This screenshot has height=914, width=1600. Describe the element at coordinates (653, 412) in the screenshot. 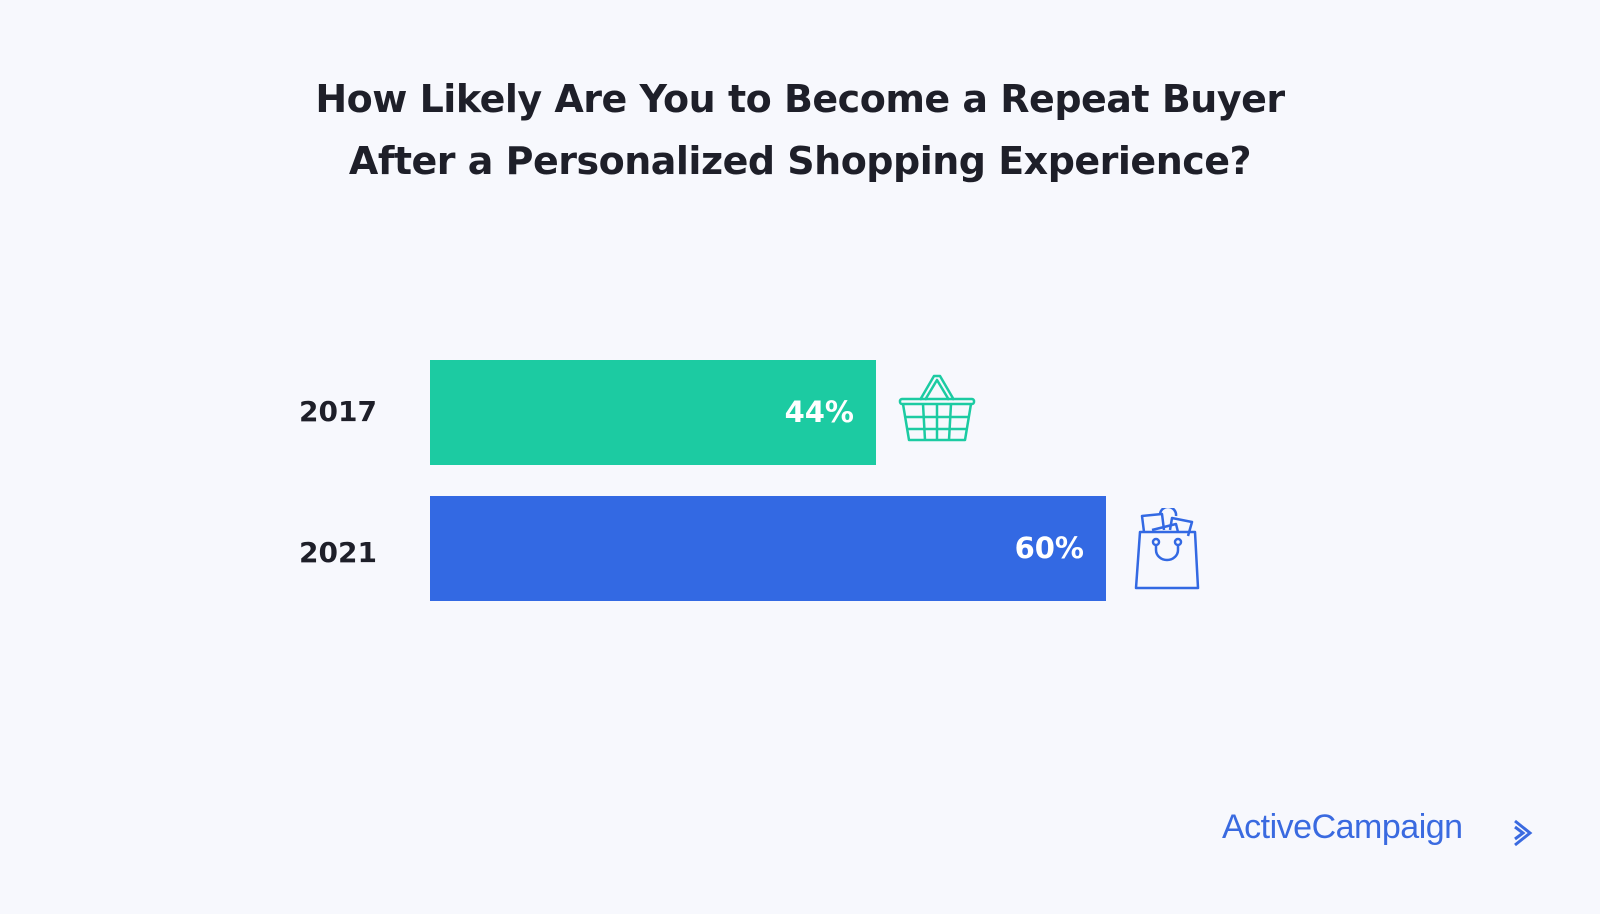

I see `bar-2017: 44%` at that location.